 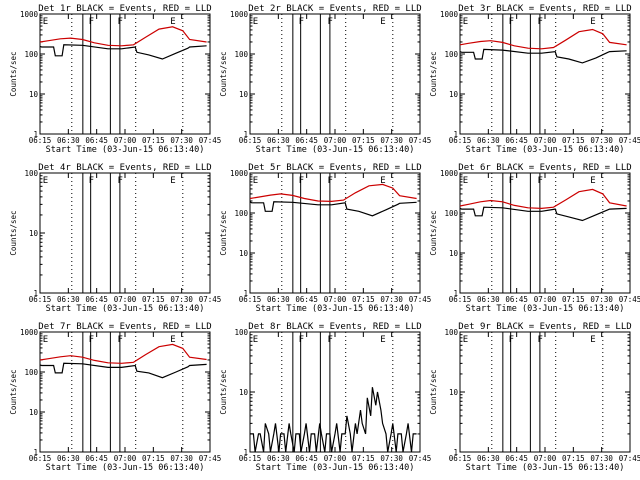 What do you see at coordinates (334, 9) in the screenshot?
I see `panel-title: Det 2r BLACK = Events, RED = LLD` at bounding box center [334, 9].